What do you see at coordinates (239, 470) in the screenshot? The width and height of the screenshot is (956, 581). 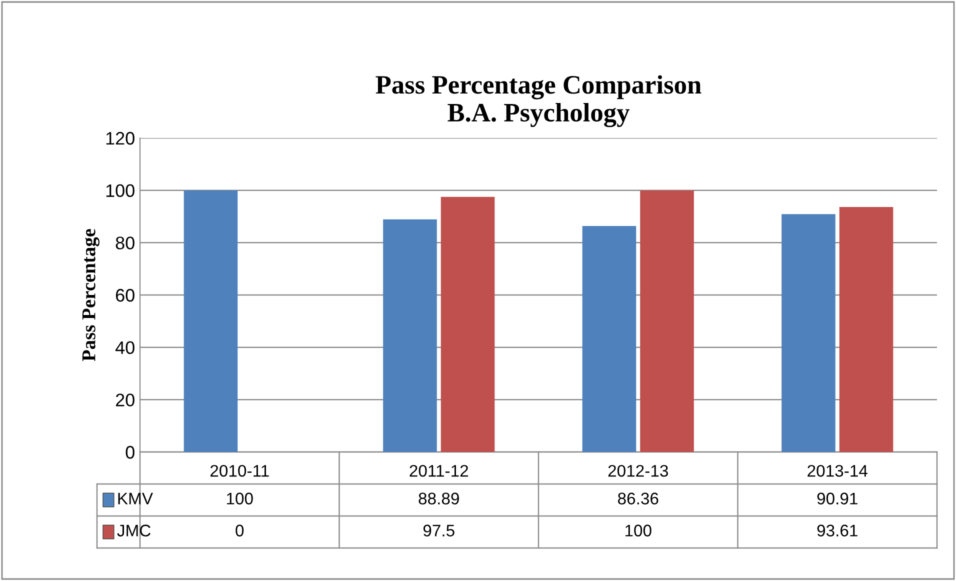 I see `x-tick-label: 2010-11` at bounding box center [239, 470].